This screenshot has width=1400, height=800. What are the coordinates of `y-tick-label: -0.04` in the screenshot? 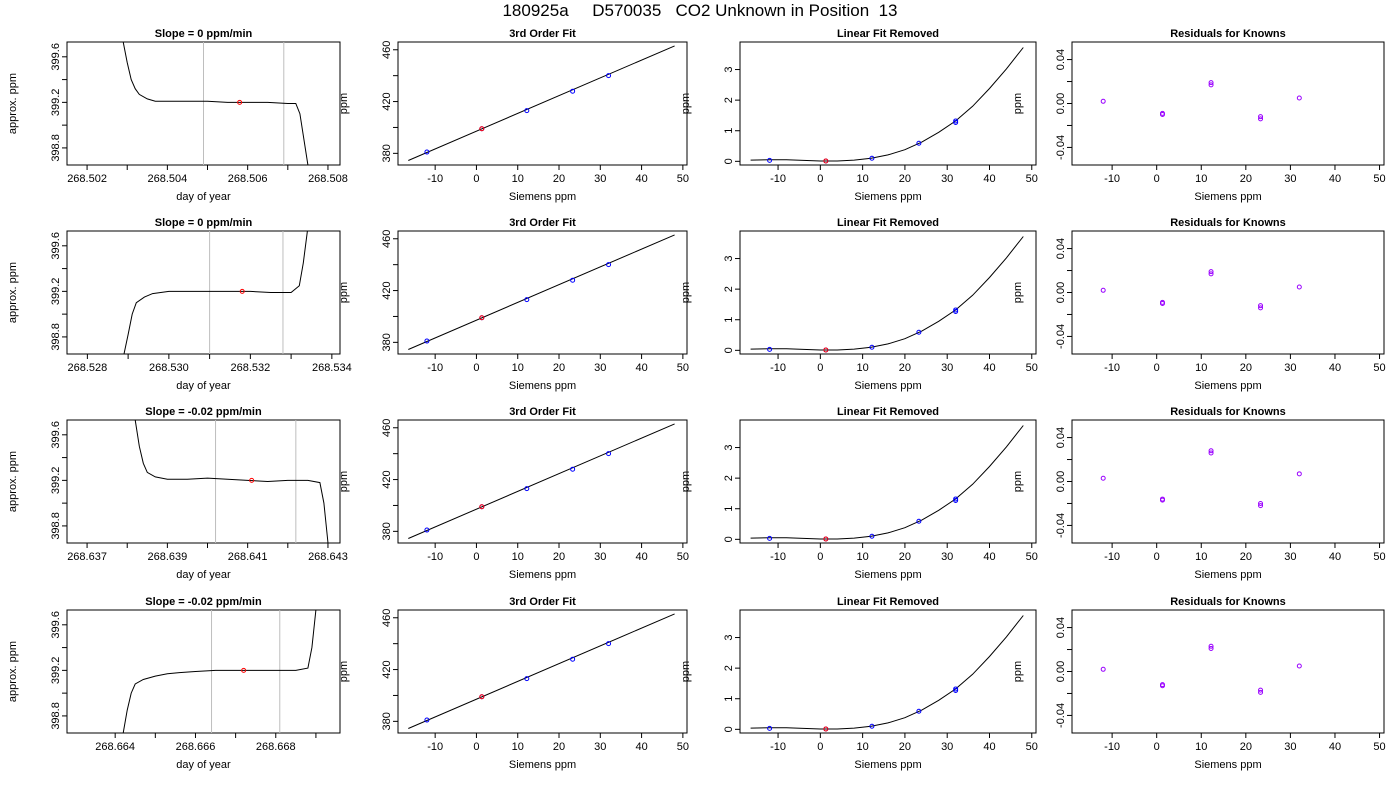 It's located at (1061, 147).